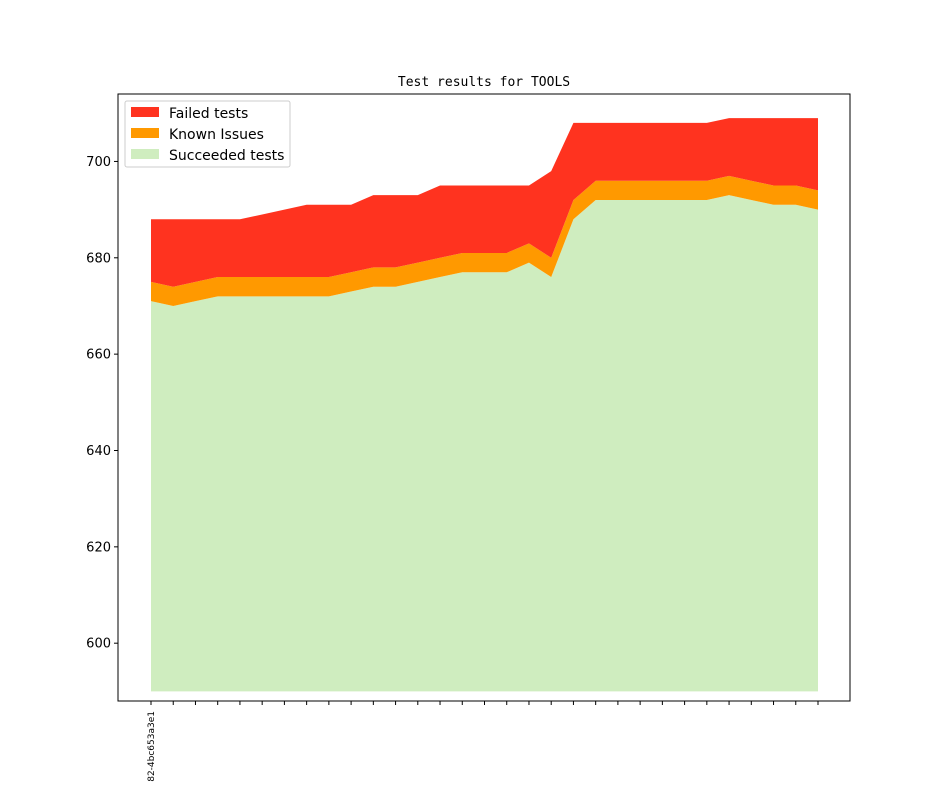 The width and height of the screenshot is (944, 787). Describe the element at coordinates (98, 451) in the screenshot. I see `y-tick-label: 640` at that location.